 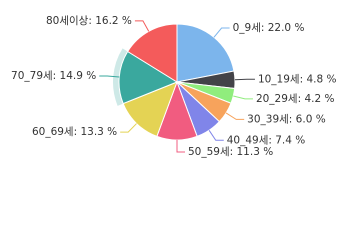 I want to click on data-label: 50_59세: 11.3 %, so click(x=230, y=152).